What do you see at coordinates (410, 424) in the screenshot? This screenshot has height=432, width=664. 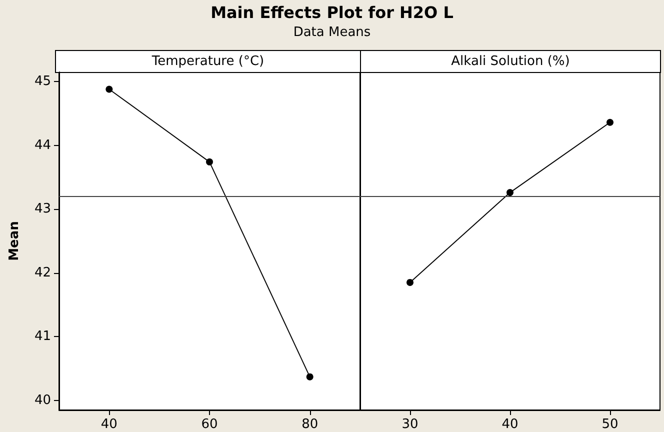 I see `x-tick-label: 30` at bounding box center [410, 424].